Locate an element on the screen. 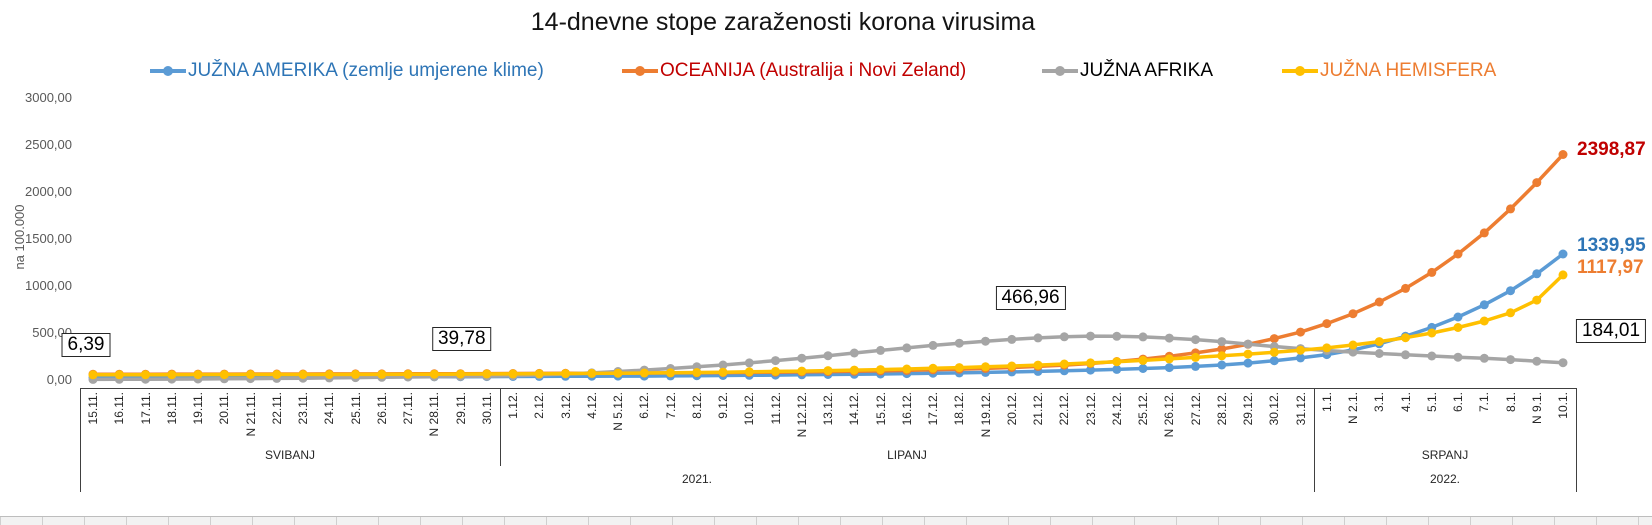  x-day-label: 20.12. is located at coordinates (1011, 409).